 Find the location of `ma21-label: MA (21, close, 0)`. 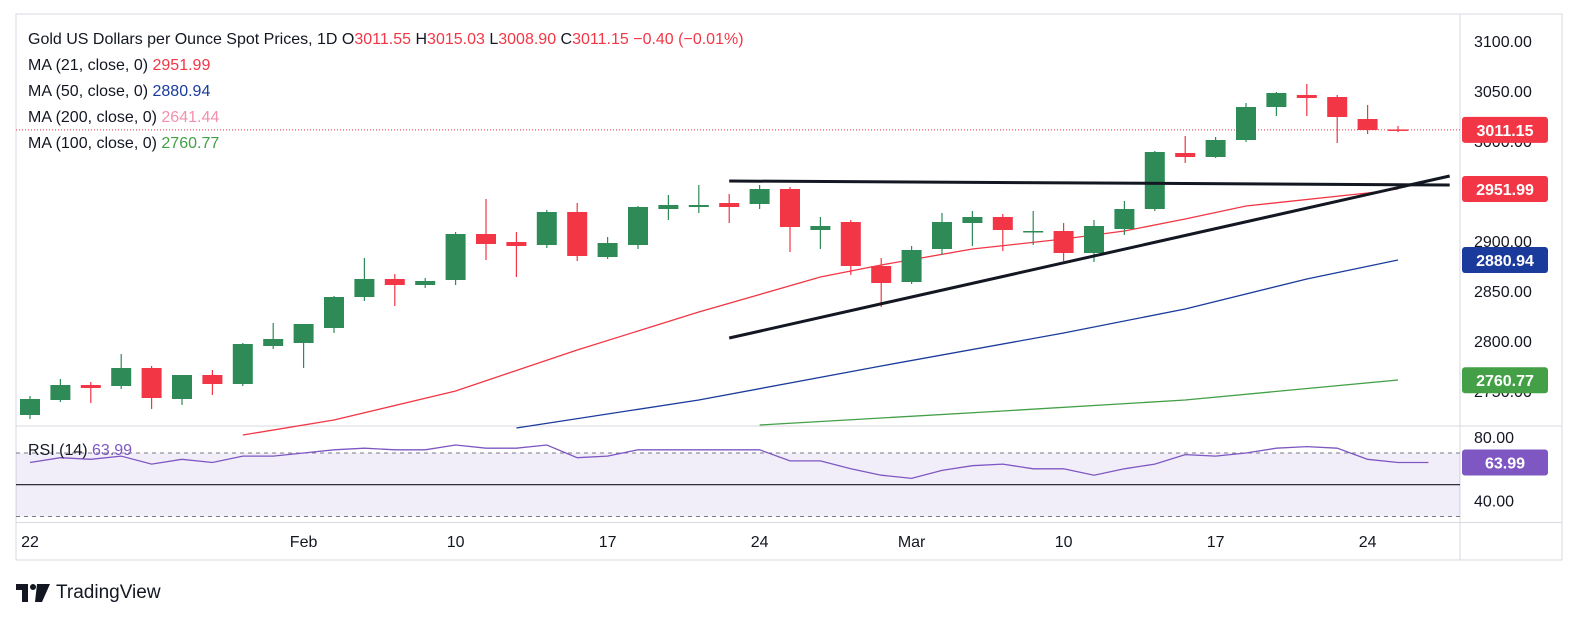

ma21-label: MA (21, close, 0) is located at coordinates (88, 65).